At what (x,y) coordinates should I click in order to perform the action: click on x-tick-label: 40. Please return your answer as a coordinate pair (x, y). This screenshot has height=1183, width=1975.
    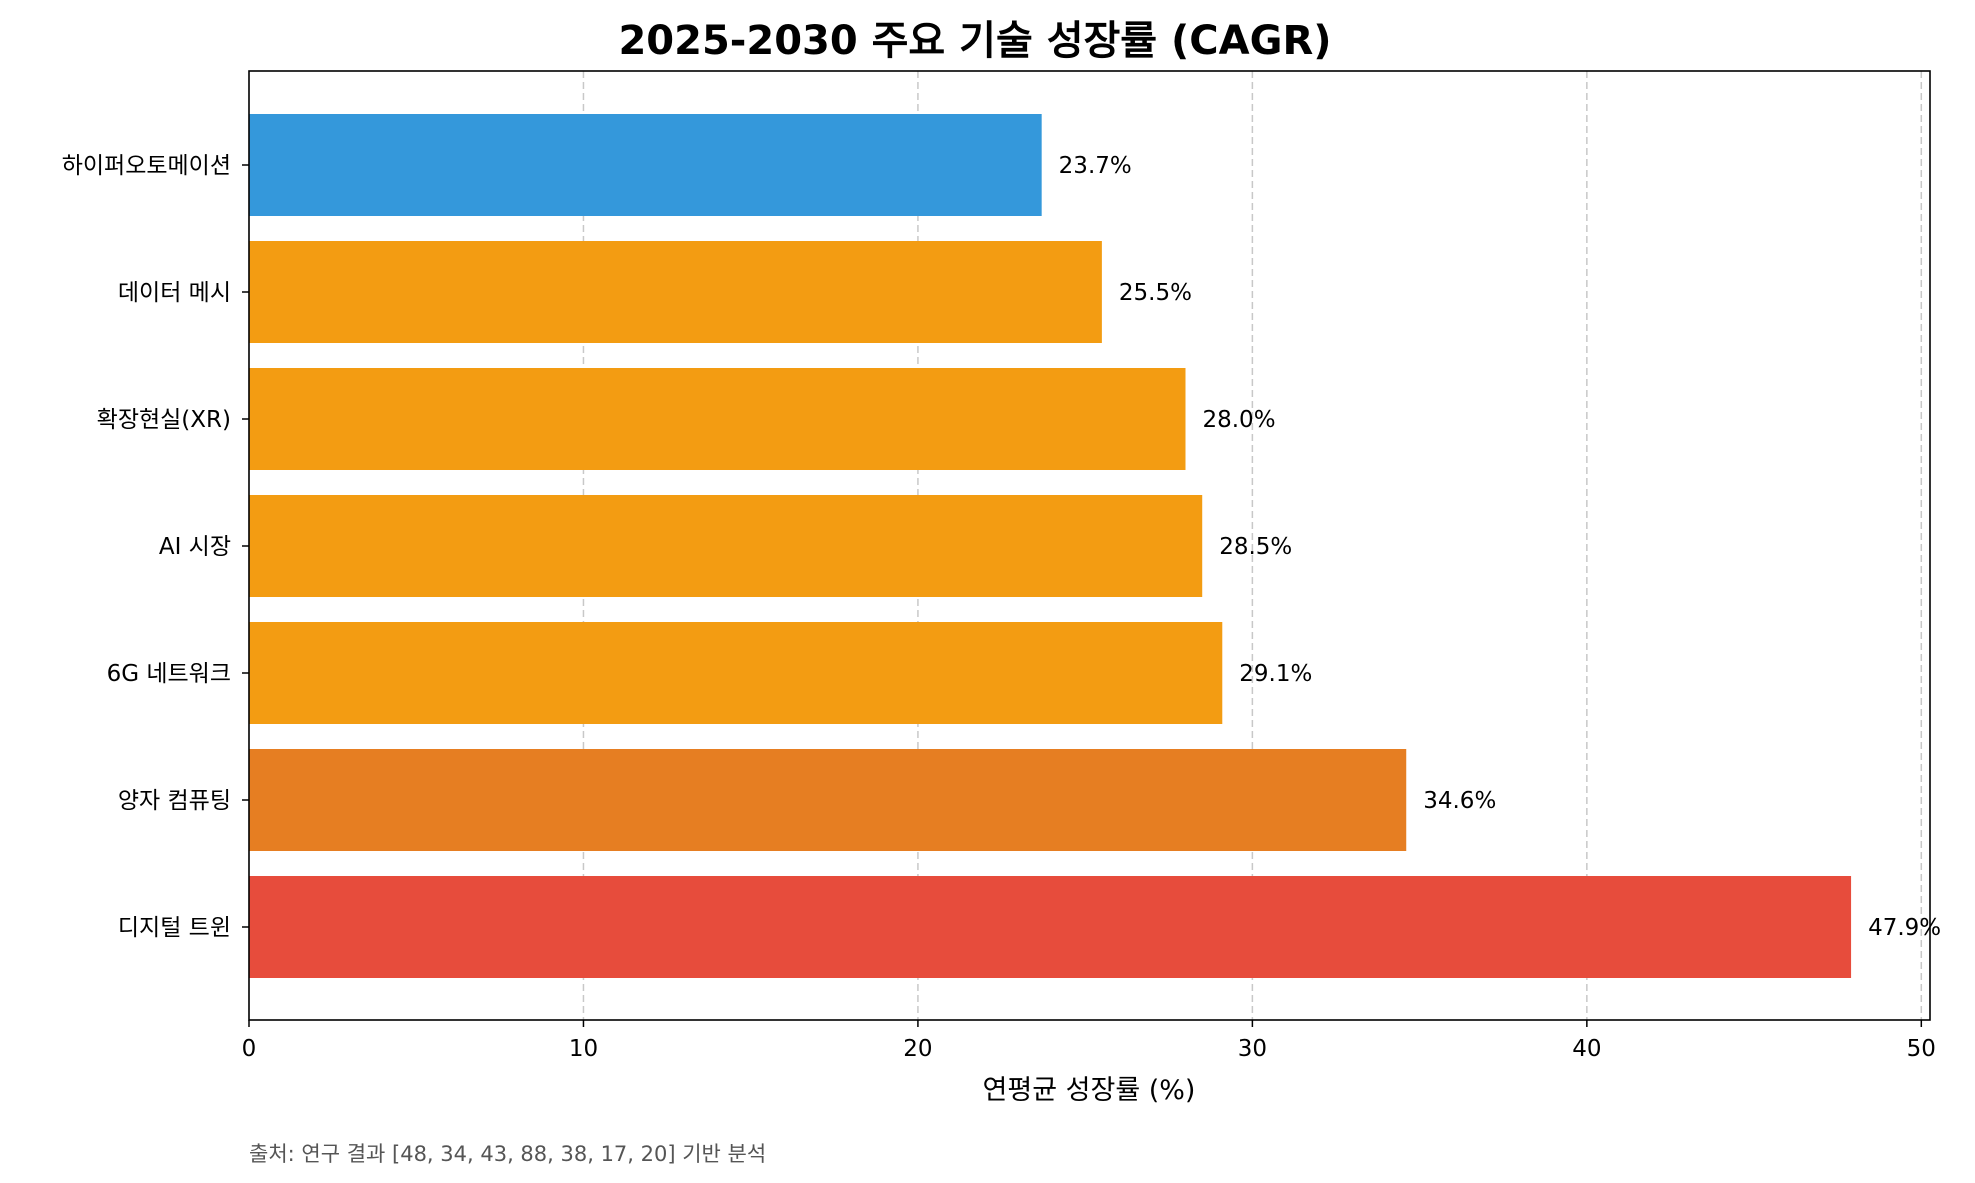
    Looking at the image, I should click on (1586, 1049).